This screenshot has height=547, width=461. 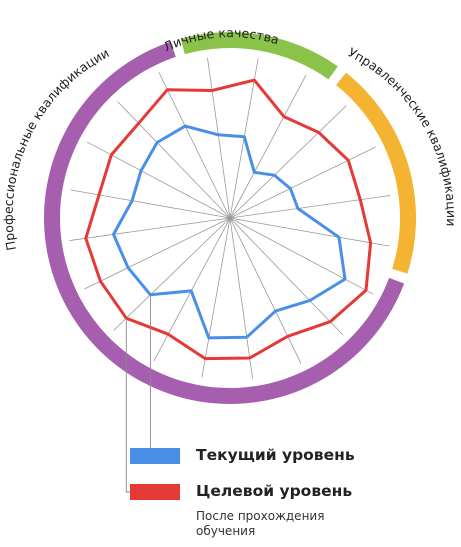 I want to click on legend-swatch-current, so click(x=155, y=456).